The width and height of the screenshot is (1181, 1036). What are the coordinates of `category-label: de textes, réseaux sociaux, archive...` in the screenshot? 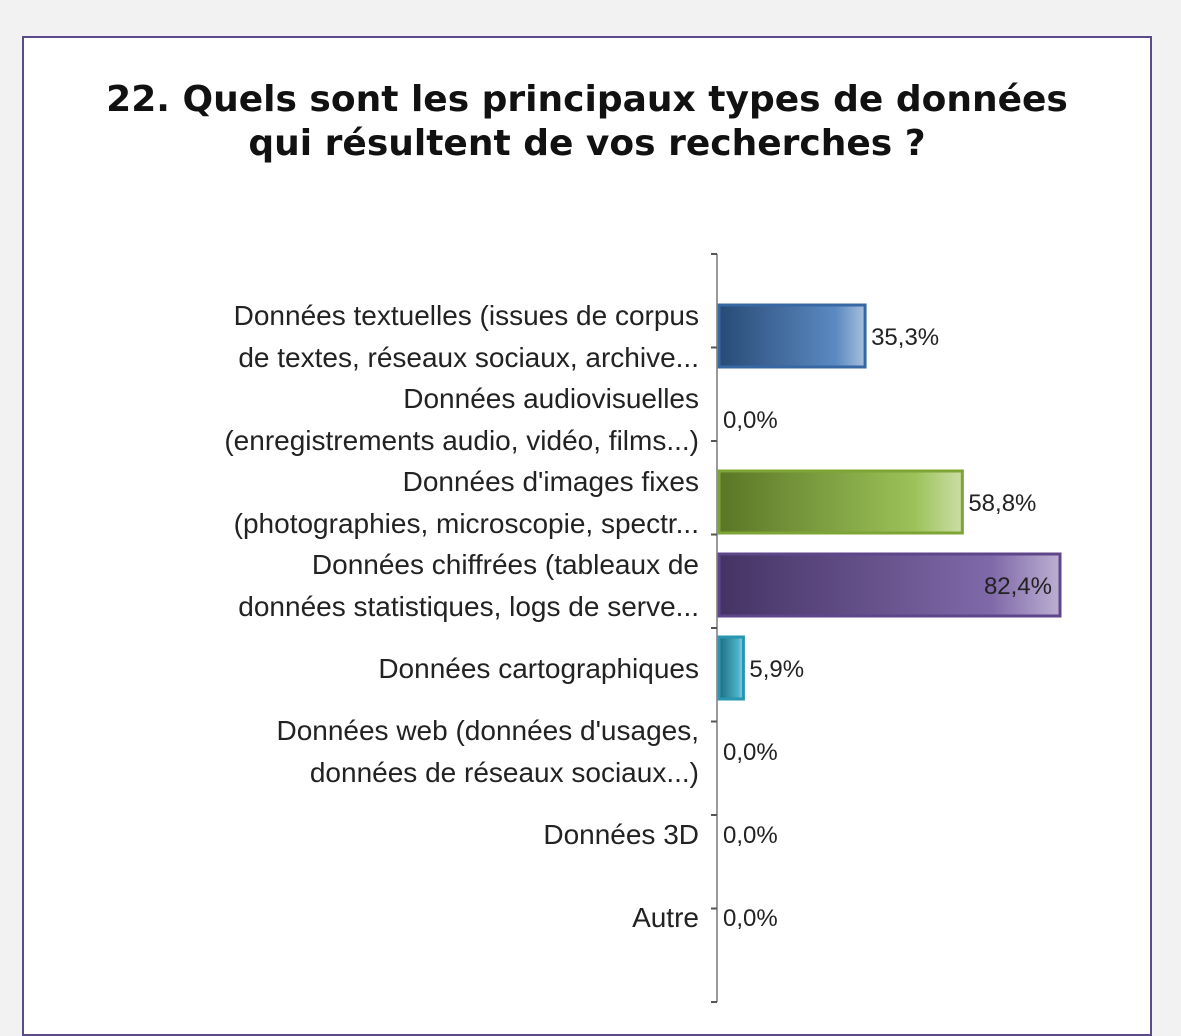 It's located at (468, 357).